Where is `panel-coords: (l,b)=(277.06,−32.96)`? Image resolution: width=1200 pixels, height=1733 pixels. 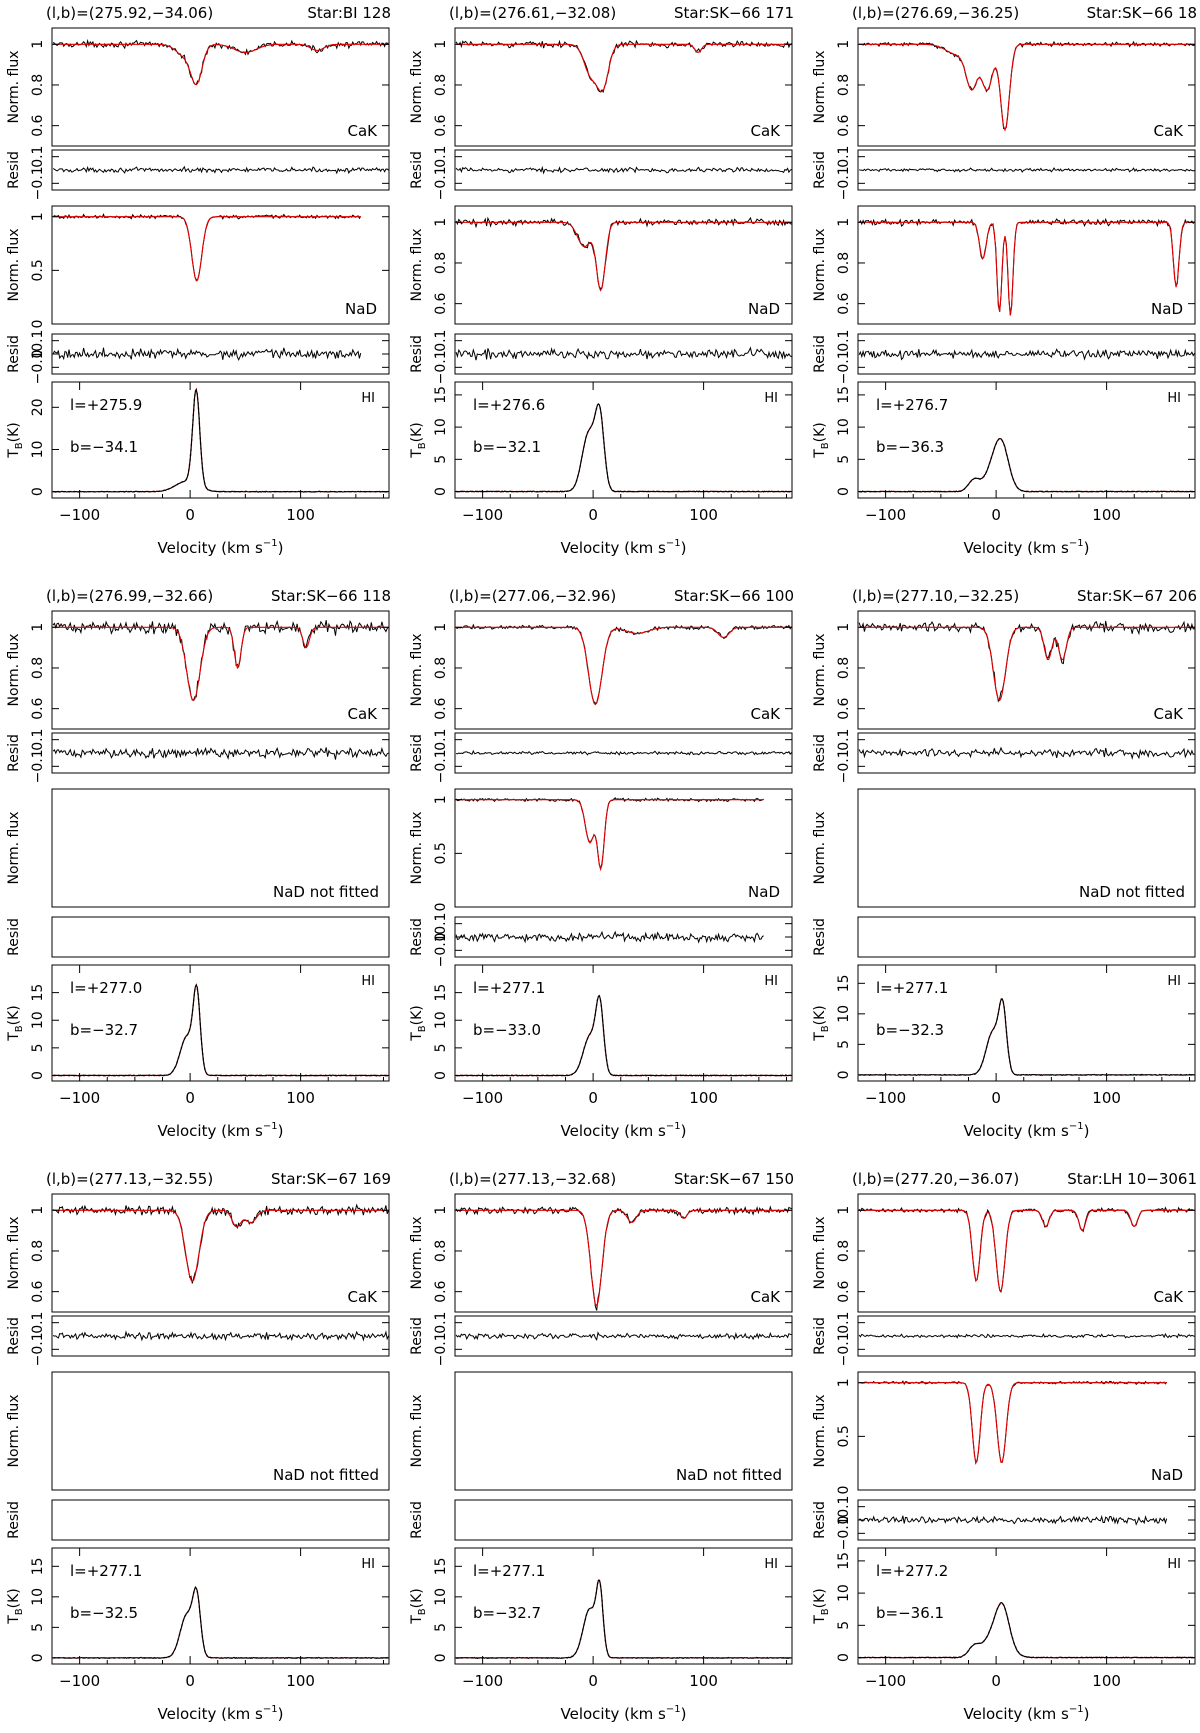 panel-coords: (l,b)=(277.06,−32.96) is located at coordinates (532, 596).